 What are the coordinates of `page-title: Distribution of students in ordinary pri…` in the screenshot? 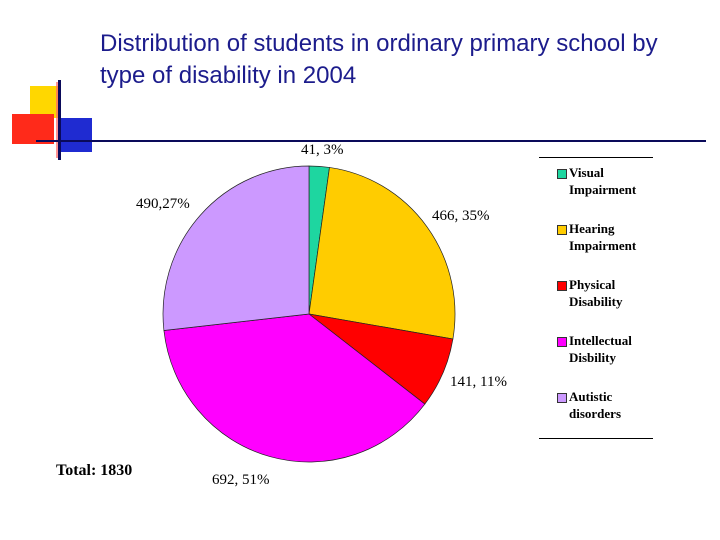 It's located at (379, 59).